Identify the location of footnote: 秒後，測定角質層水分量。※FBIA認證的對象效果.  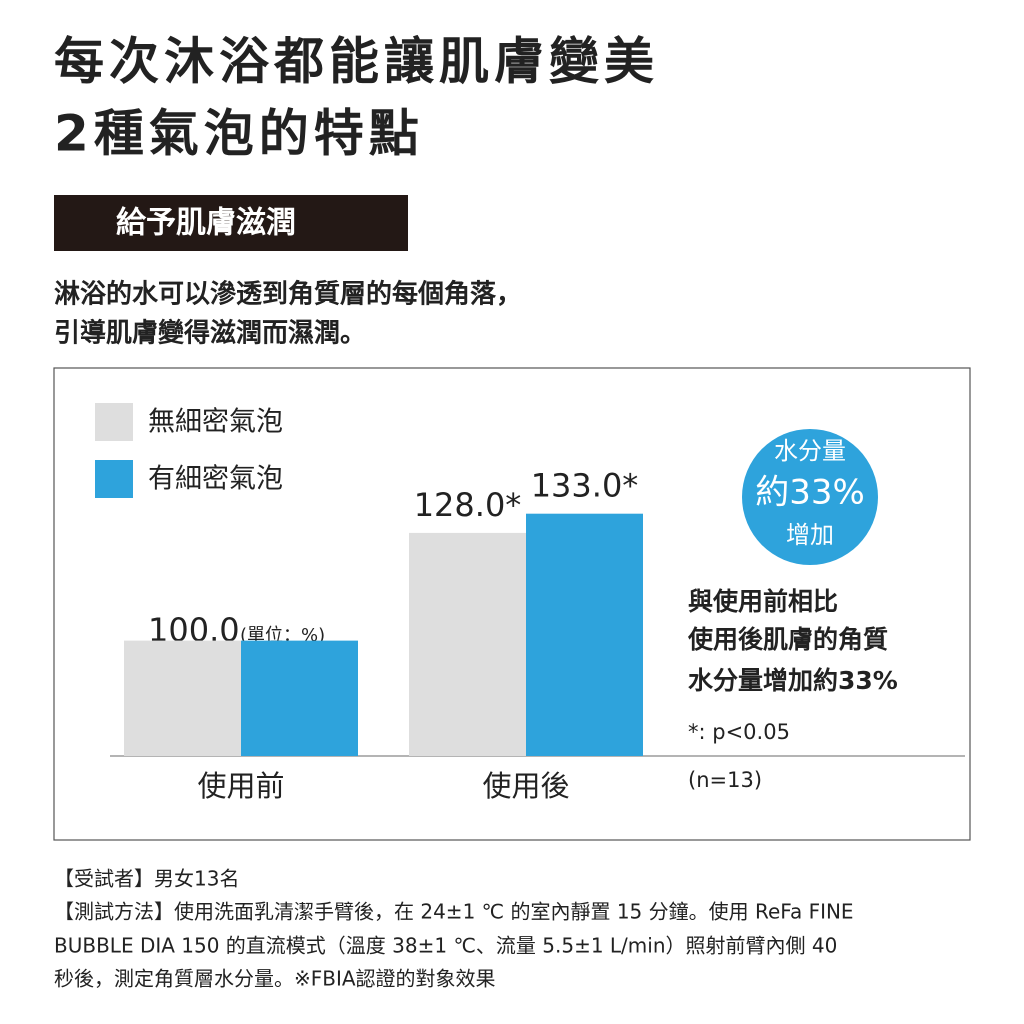
(275, 979).